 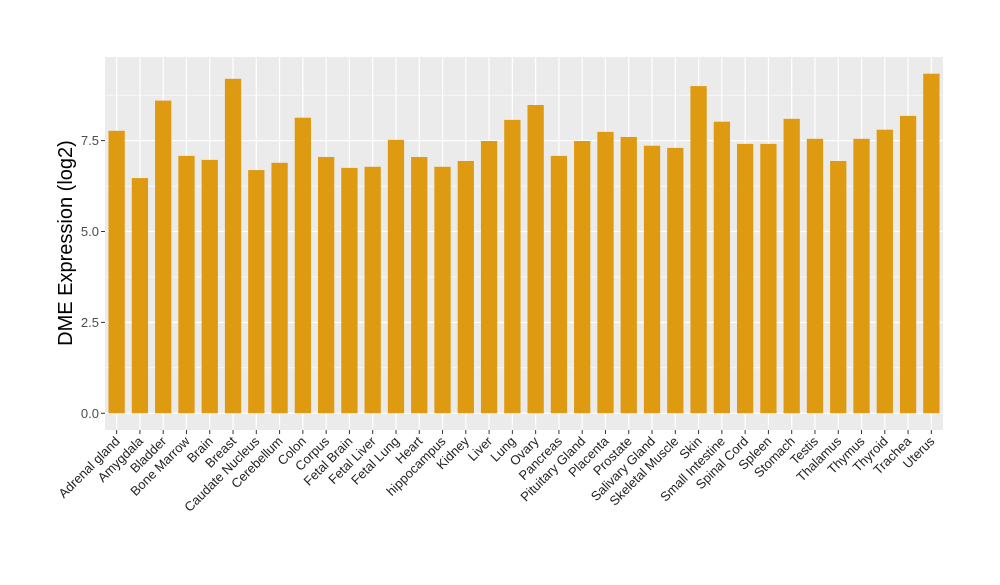 What do you see at coordinates (186, 284) in the screenshot?
I see `bar-bone-marrow` at bounding box center [186, 284].